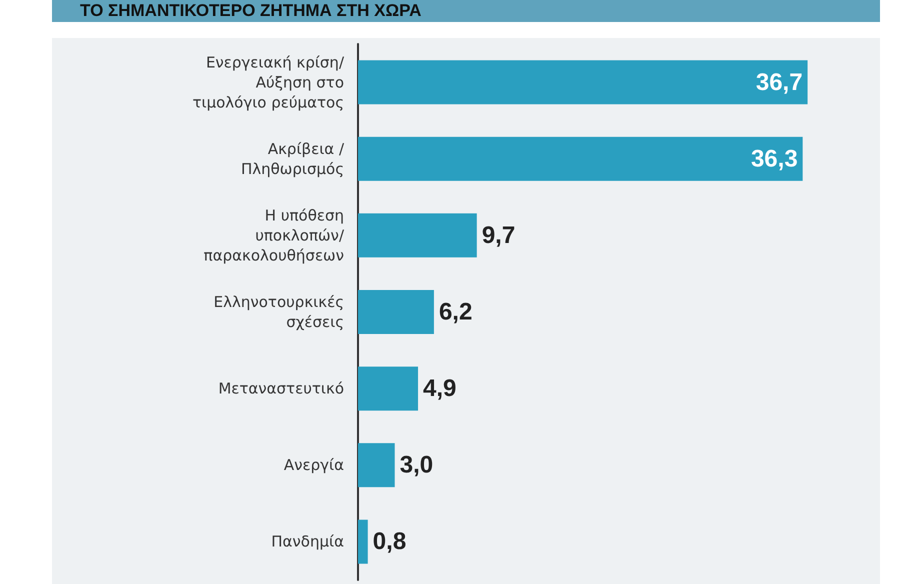 The height and width of the screenshot is (584, 908). Describe the element at coordinates (307, 541) in the screenshot. I see `y-tick-label: Πανδημία` at that location.